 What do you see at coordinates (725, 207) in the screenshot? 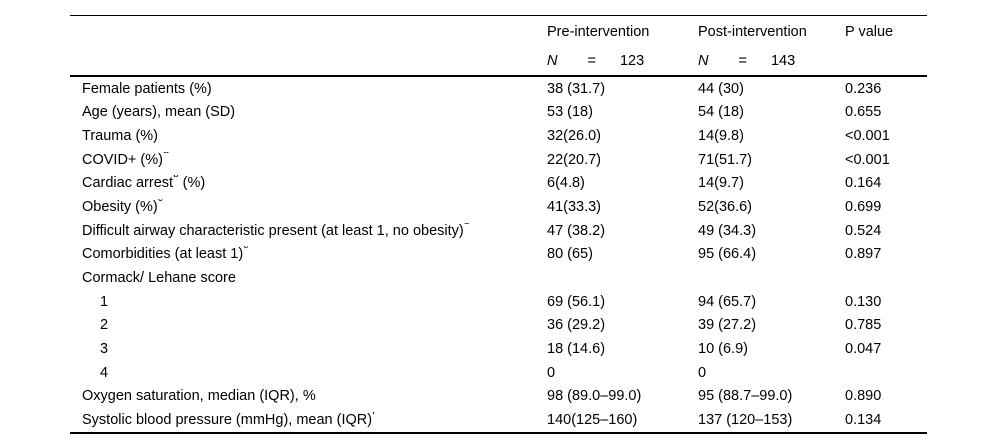
I see `post-cell: 52(36.6)` at bounding box center [725, 207].